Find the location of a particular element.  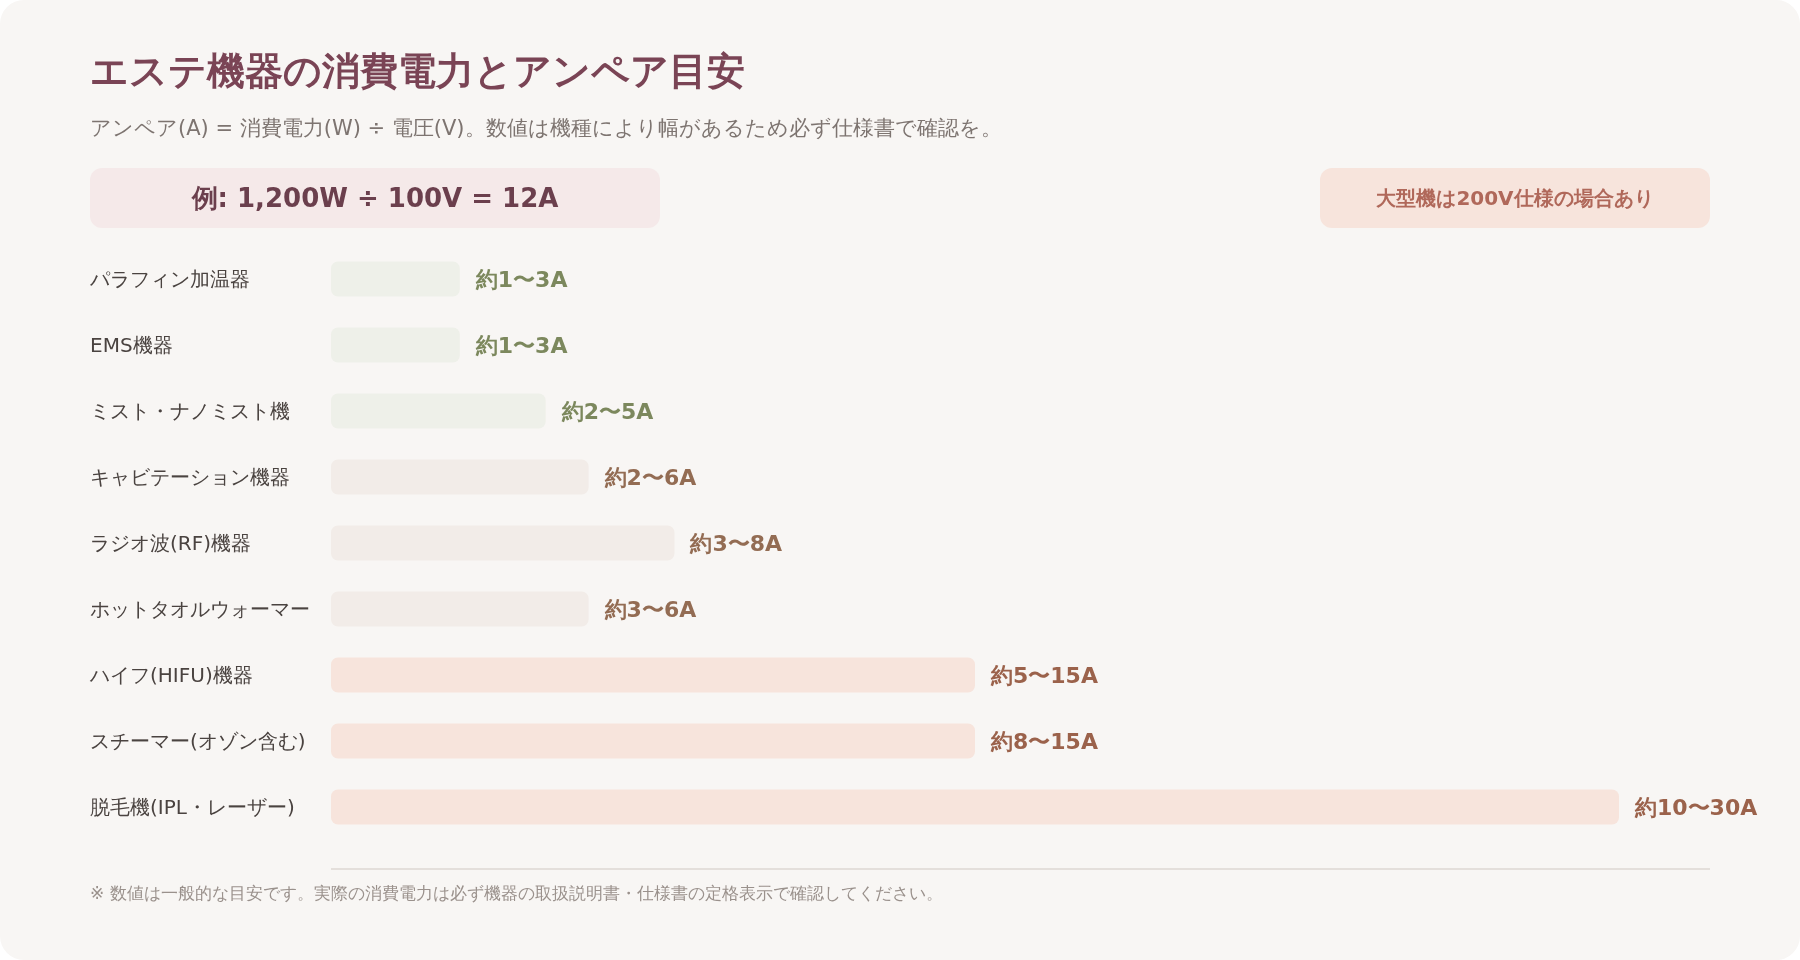

y-tick-label: ラジオ波(RF)機器 is located at coordinates (171, 543).